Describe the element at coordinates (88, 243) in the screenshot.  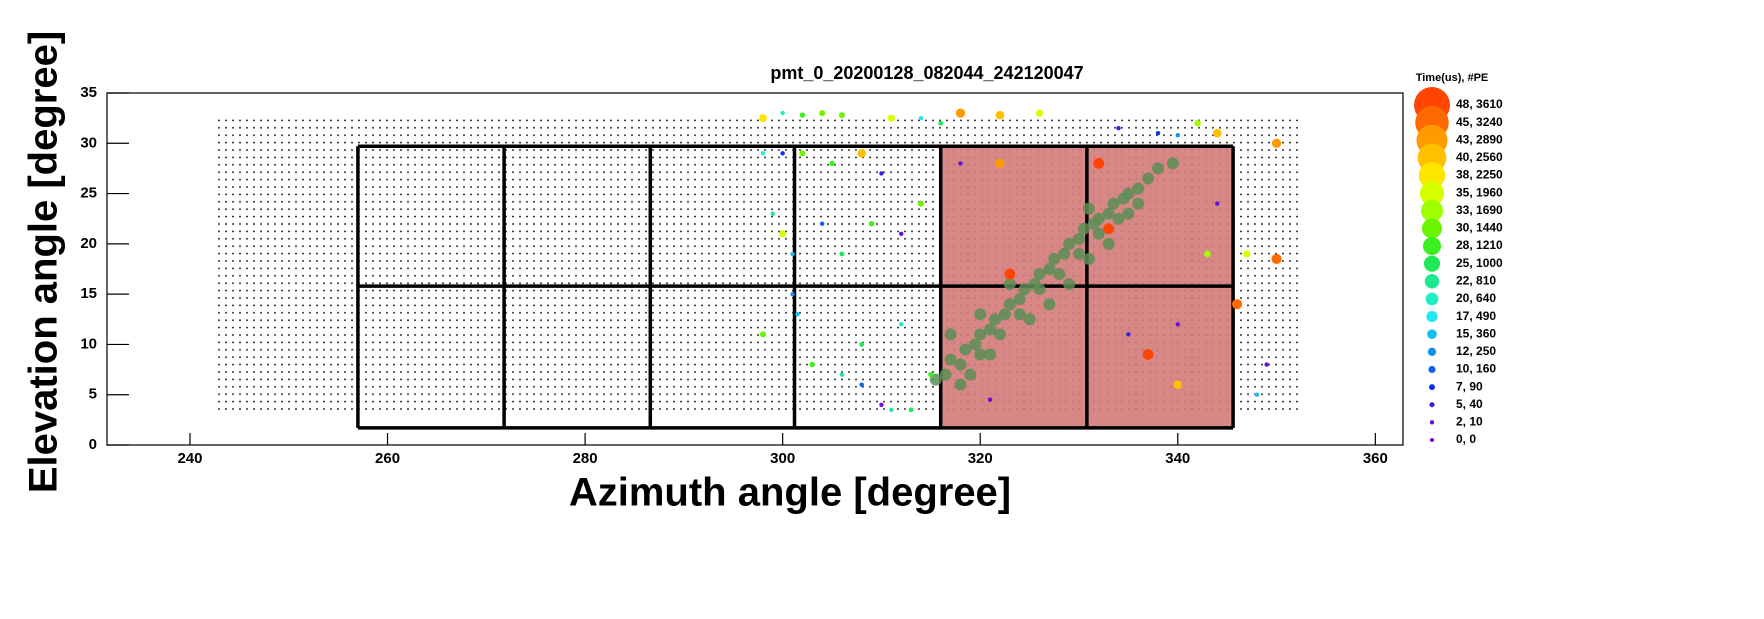
I see `y-tick-label: 20` at that location.